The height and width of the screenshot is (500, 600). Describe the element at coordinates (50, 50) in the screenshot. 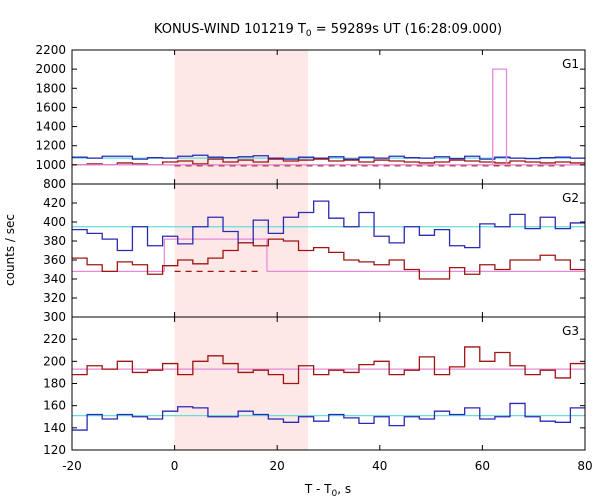

I see `y-tick-label: 2200` at that location.